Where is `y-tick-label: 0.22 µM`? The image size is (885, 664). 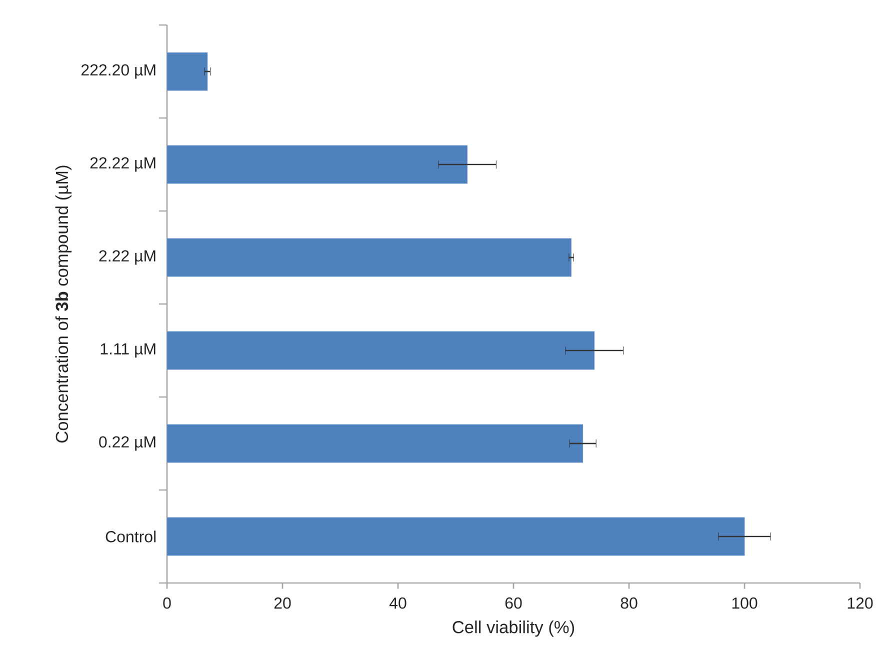 y-tick-label: 0.22 µM is located at coordinates (127, 443).